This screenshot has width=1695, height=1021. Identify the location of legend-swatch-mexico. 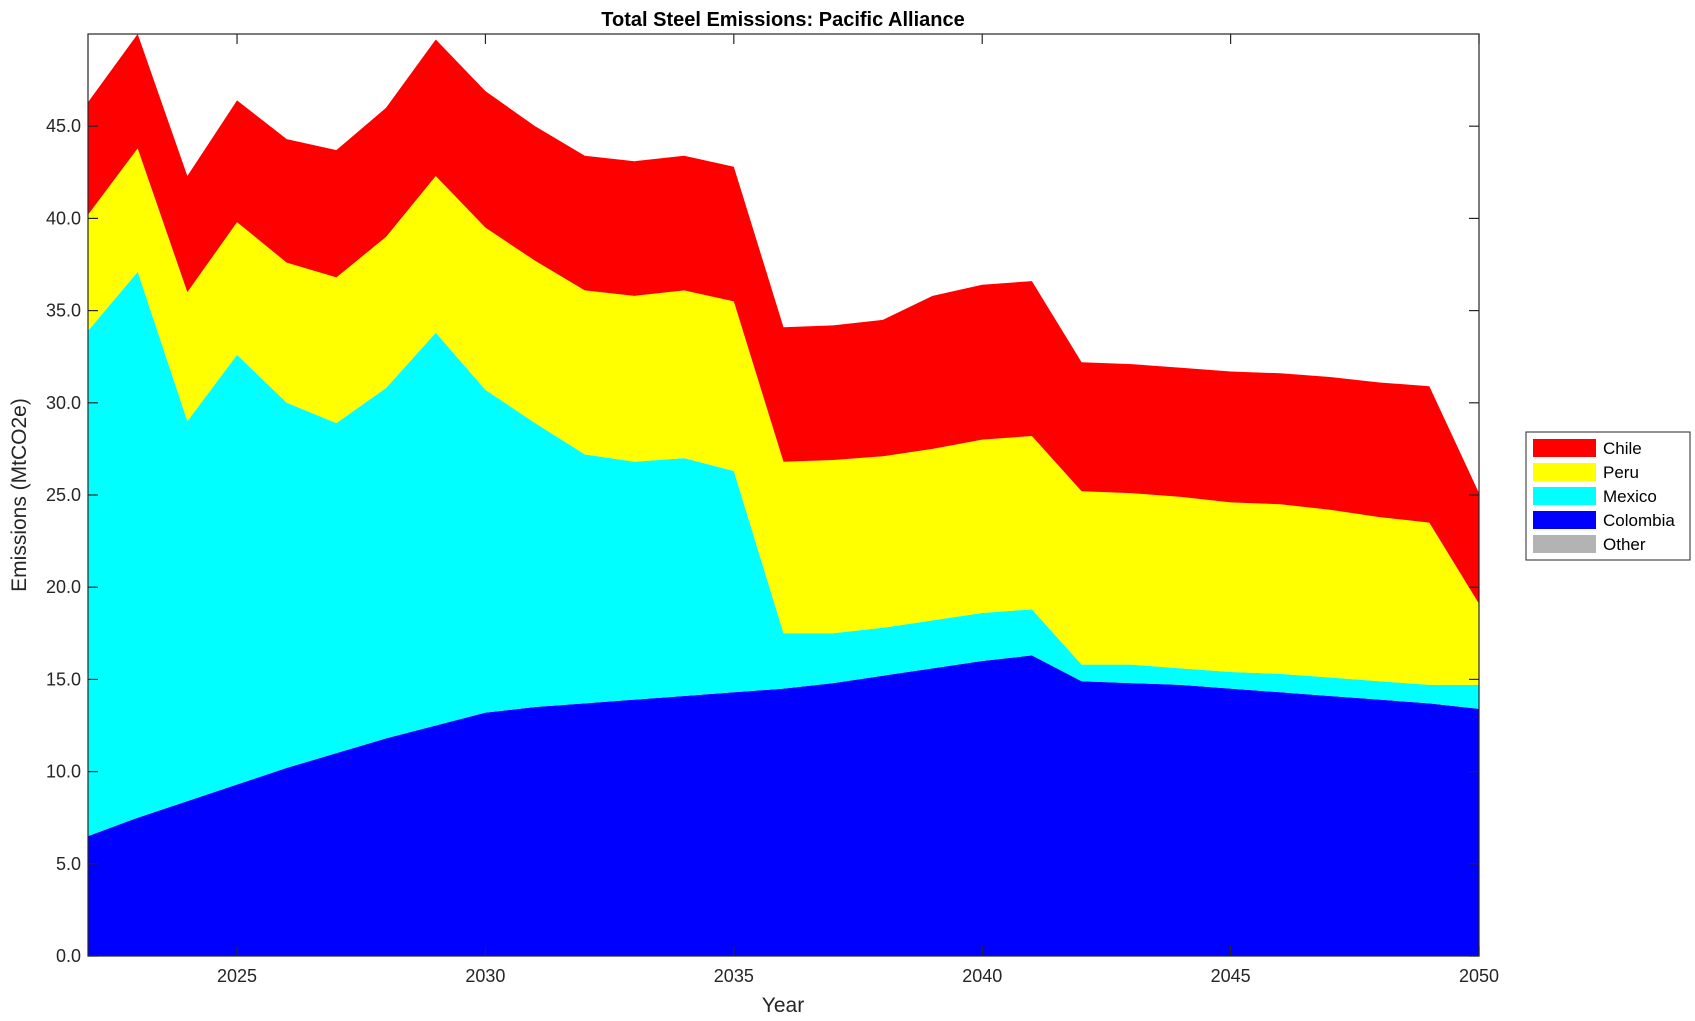
(1564, 496).